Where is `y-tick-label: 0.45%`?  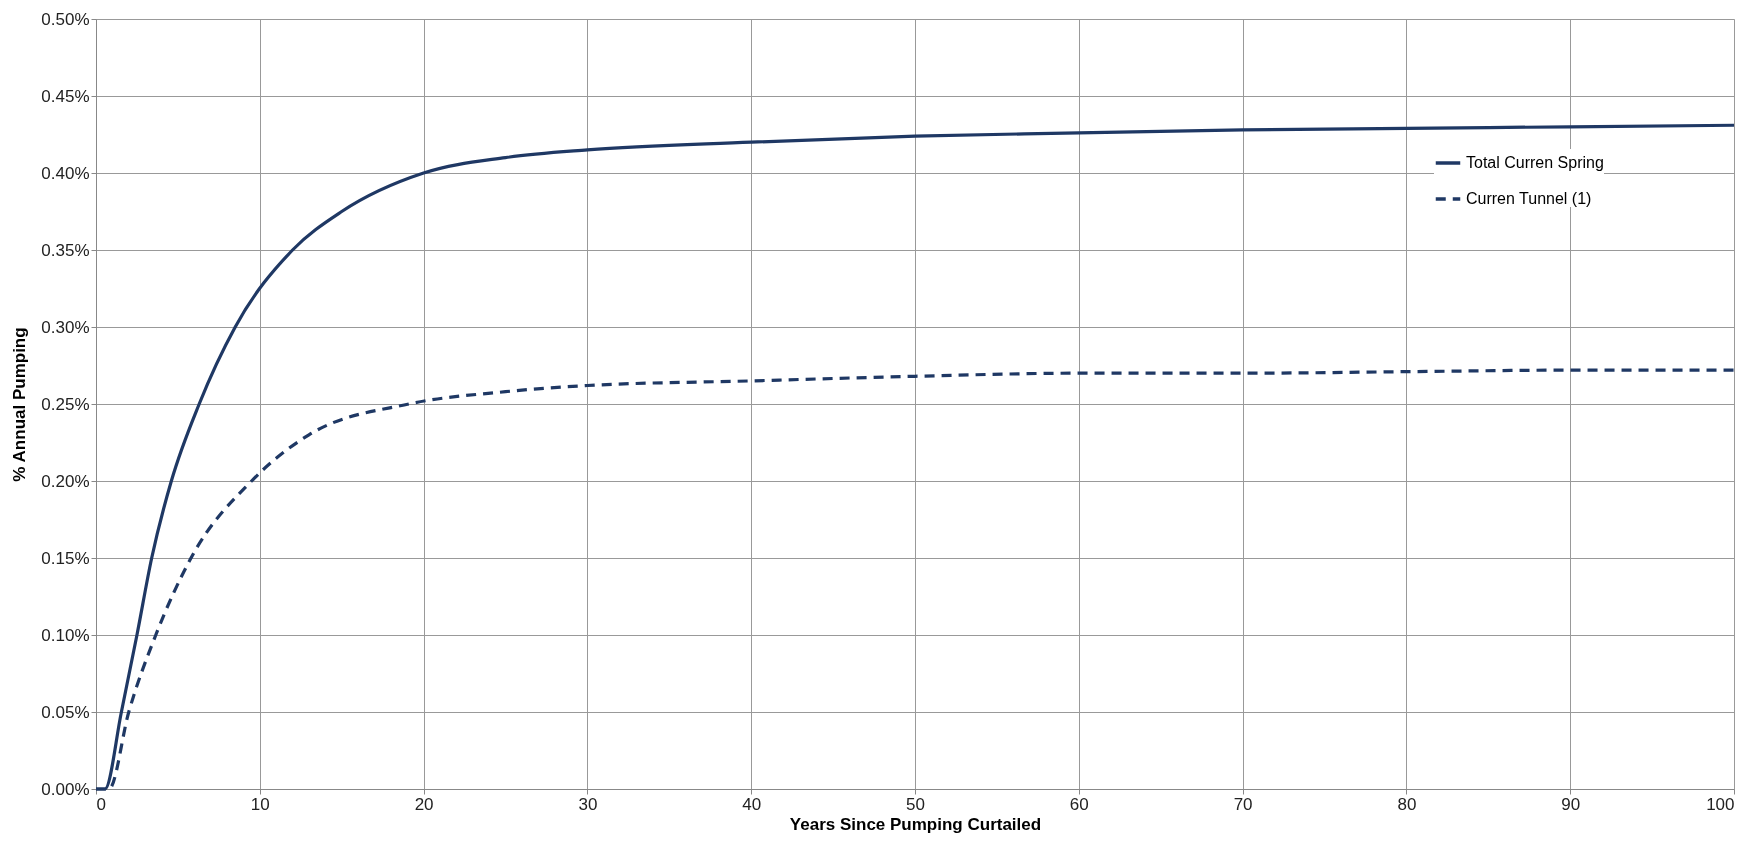
y-tick-label: 0.45% is located at coordinates (65, 96).